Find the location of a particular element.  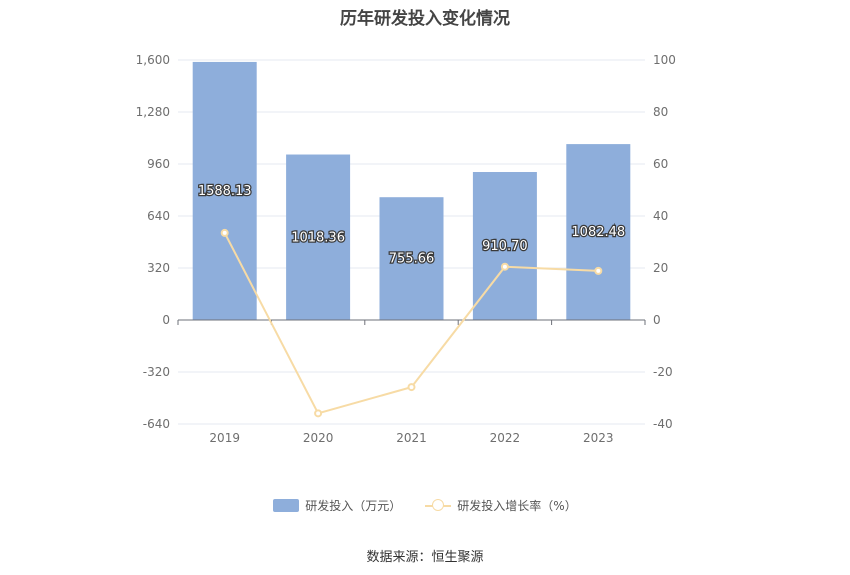

left-tick-label: 1,280 is located at coordinates (153, 112).